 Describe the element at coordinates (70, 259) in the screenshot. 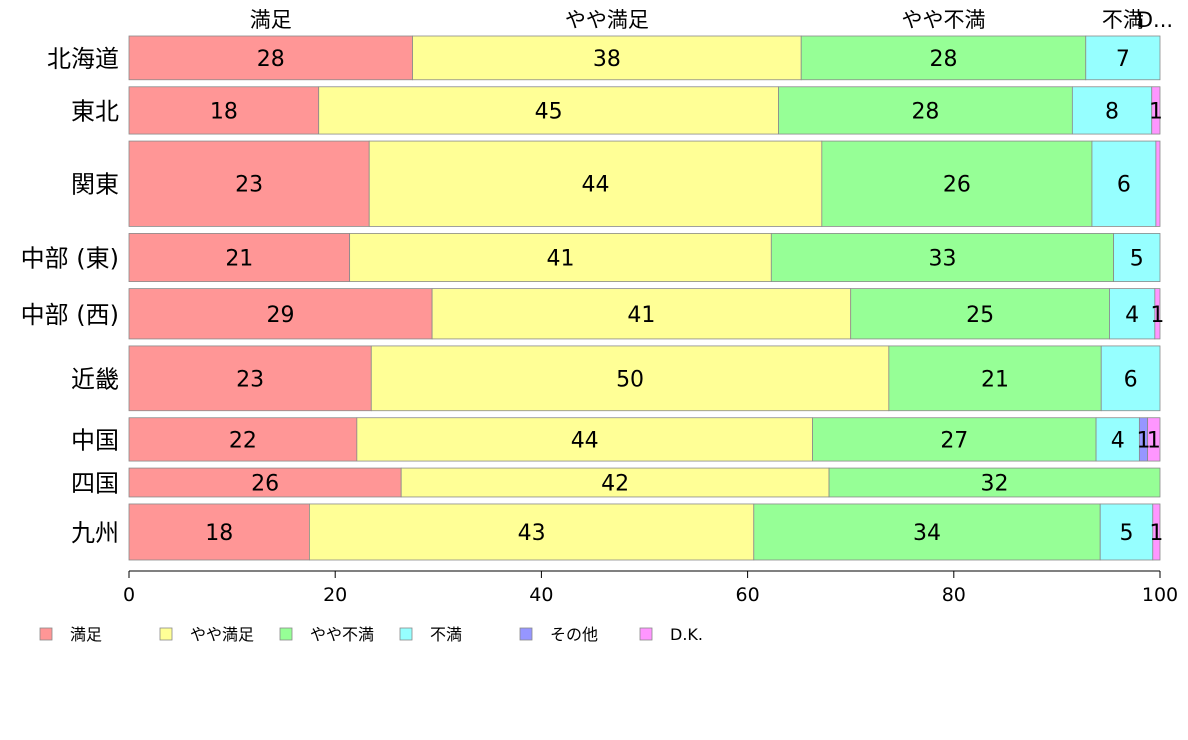

I see `category-label: 中部 (東)` at that location.